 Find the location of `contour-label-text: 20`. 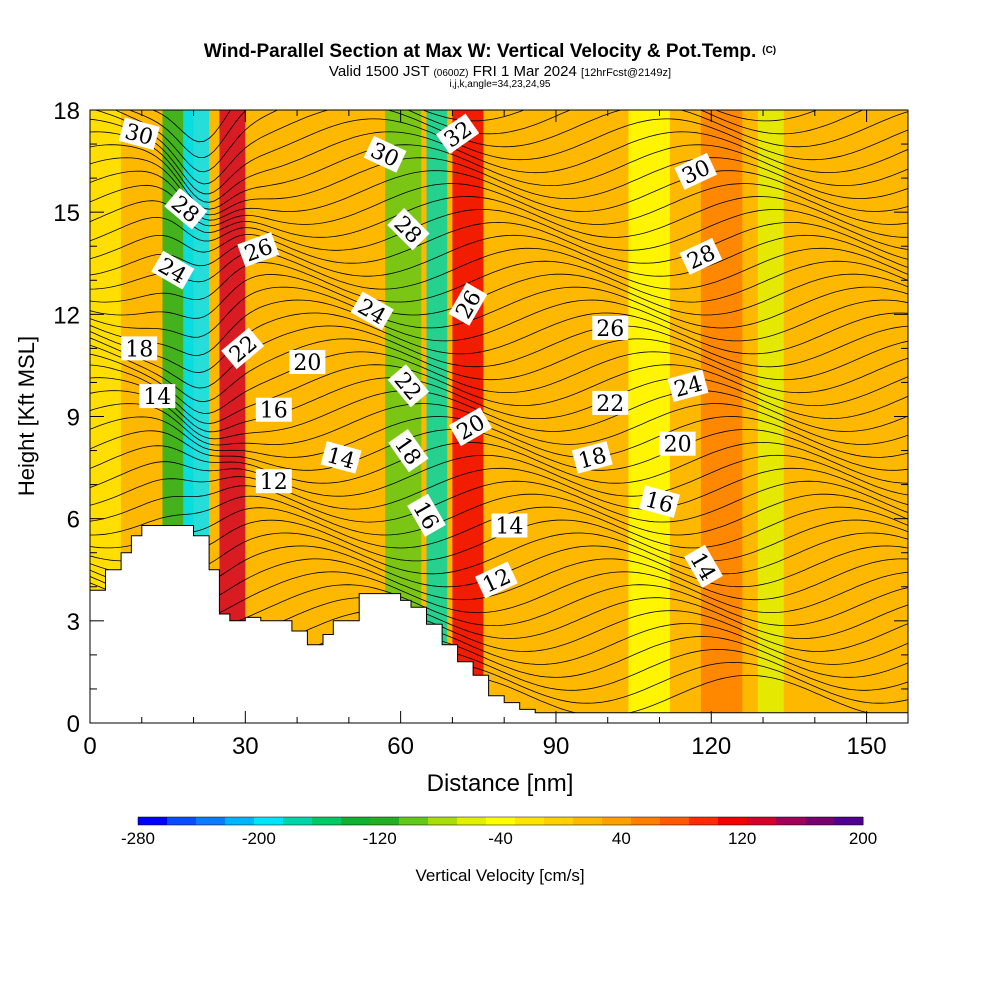

contour-label-text: 20 is located at coordinates (678, 445).